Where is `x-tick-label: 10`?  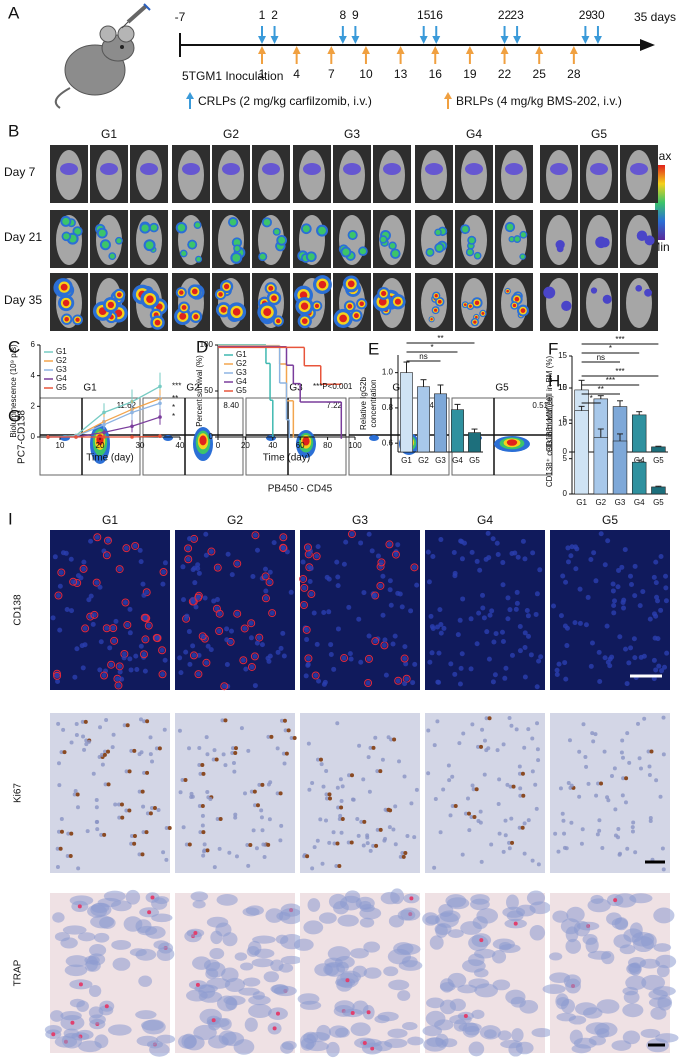 x-tick-label: 10 is located at coordinates (60, 445).